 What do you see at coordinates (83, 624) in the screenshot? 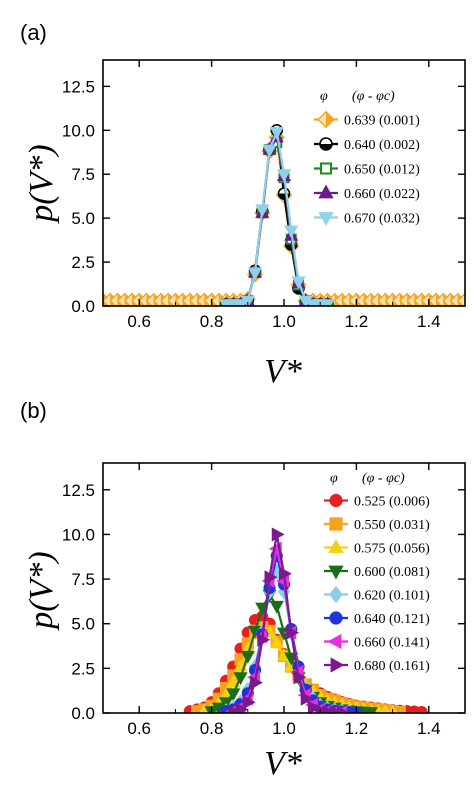
I see `y-tick-label: 5.0` at bounding box center [83, 624].